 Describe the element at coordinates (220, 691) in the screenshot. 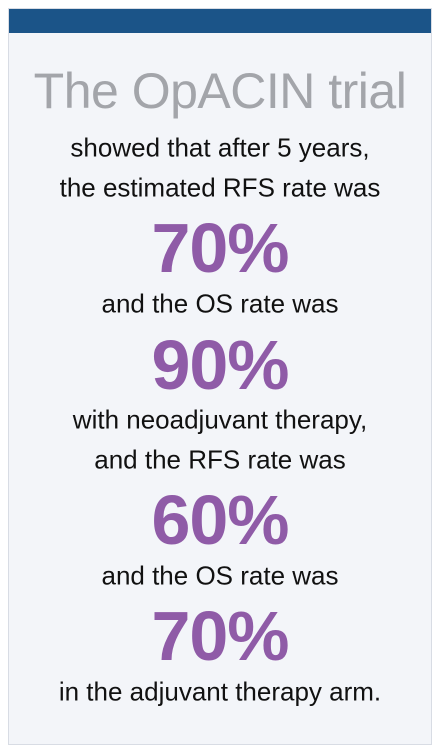

I see `text-line: in the adjuvant therapy arm.` at that location.